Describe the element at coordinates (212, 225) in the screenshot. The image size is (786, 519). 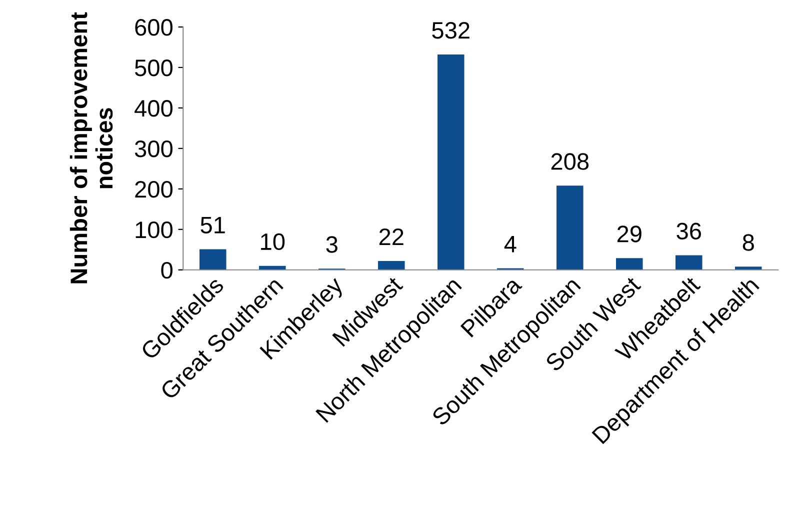
I see `data-label: 51` at that location.